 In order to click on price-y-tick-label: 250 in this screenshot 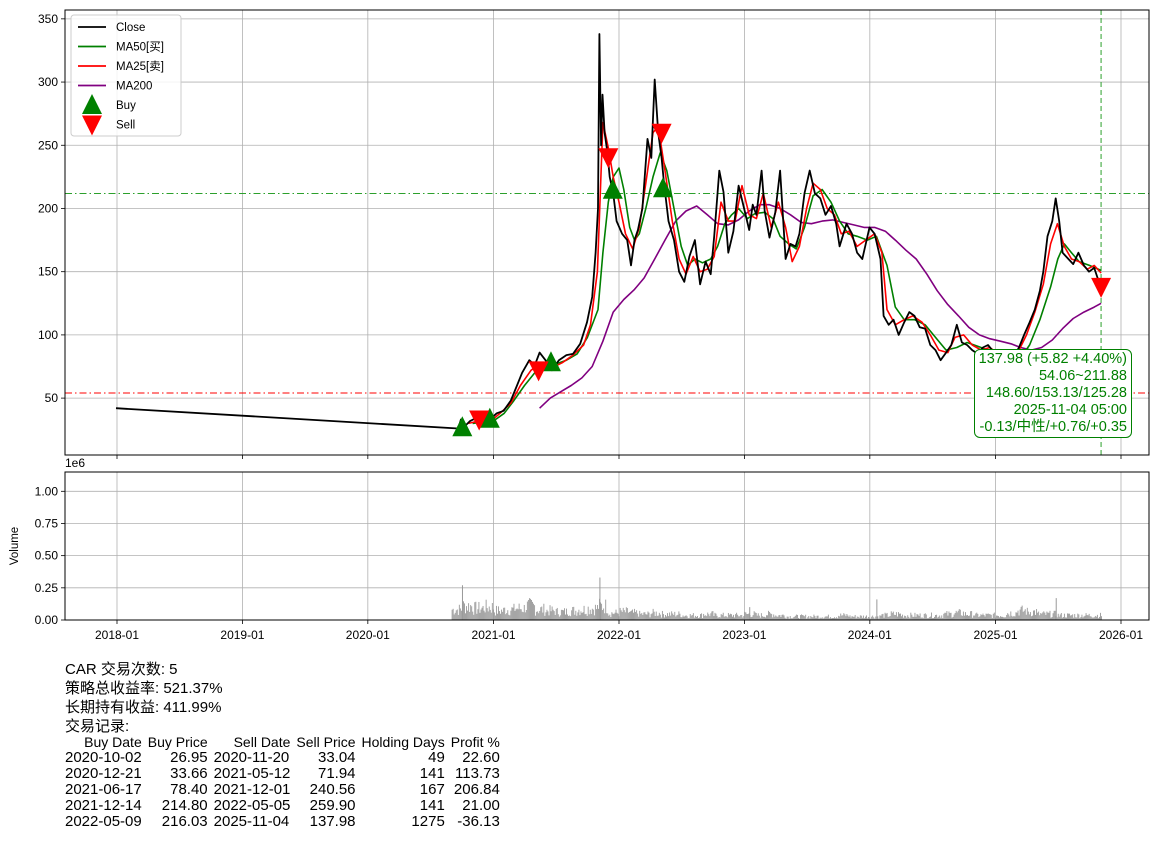, I will do `click(48, 145)`.